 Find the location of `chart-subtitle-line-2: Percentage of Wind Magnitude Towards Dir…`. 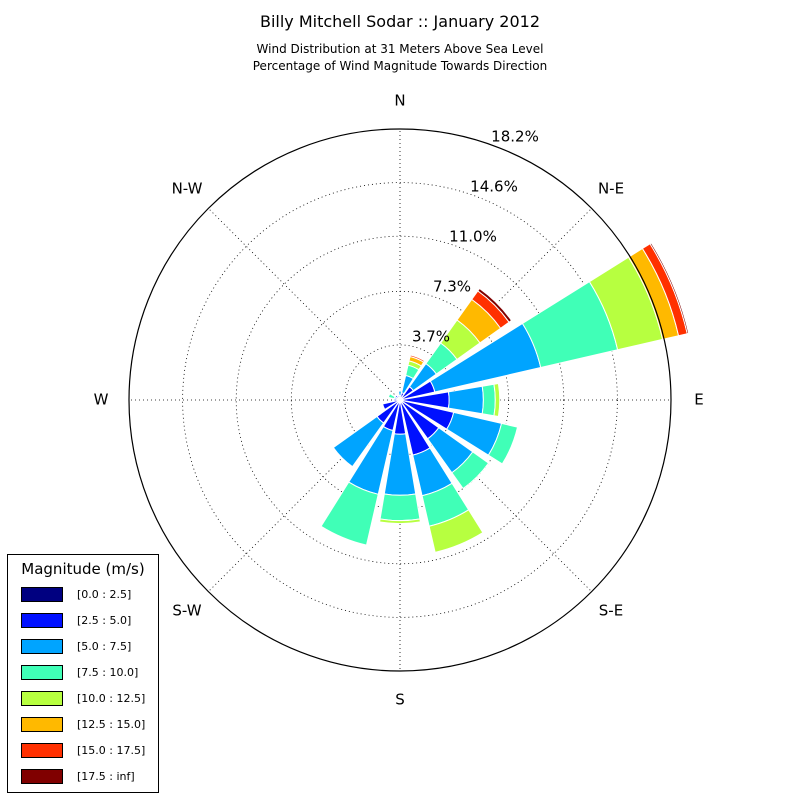

chart-subtitle-line-2: Percentage of Wind Magnitude Towards Dir… is located at coordinates (400, 66).